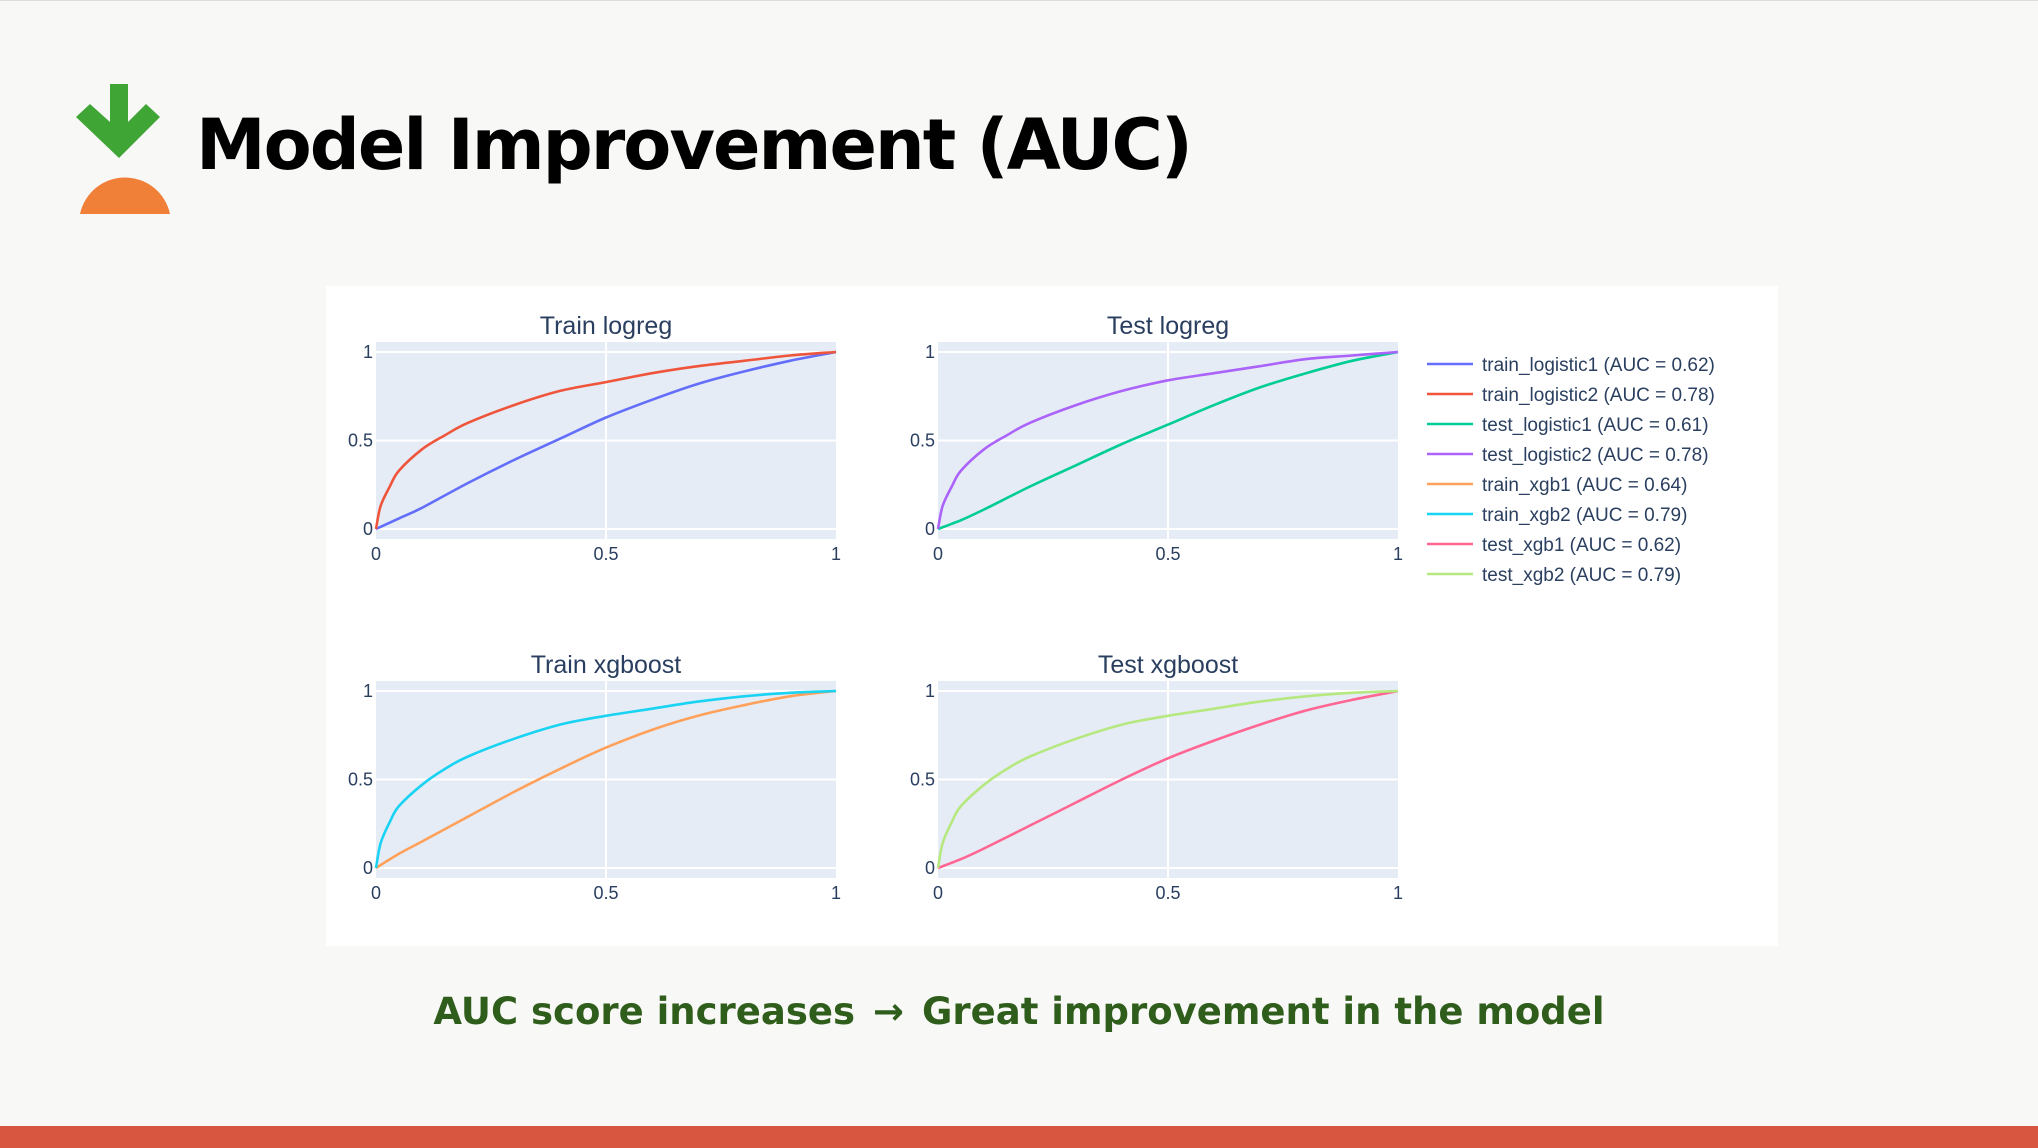 This screenshot has width=2038, height=1148. What do you see at coordinates (606, 326) in the screenshot?
I see `subplot-title: Train logreg` at bounding box center [606, 326].